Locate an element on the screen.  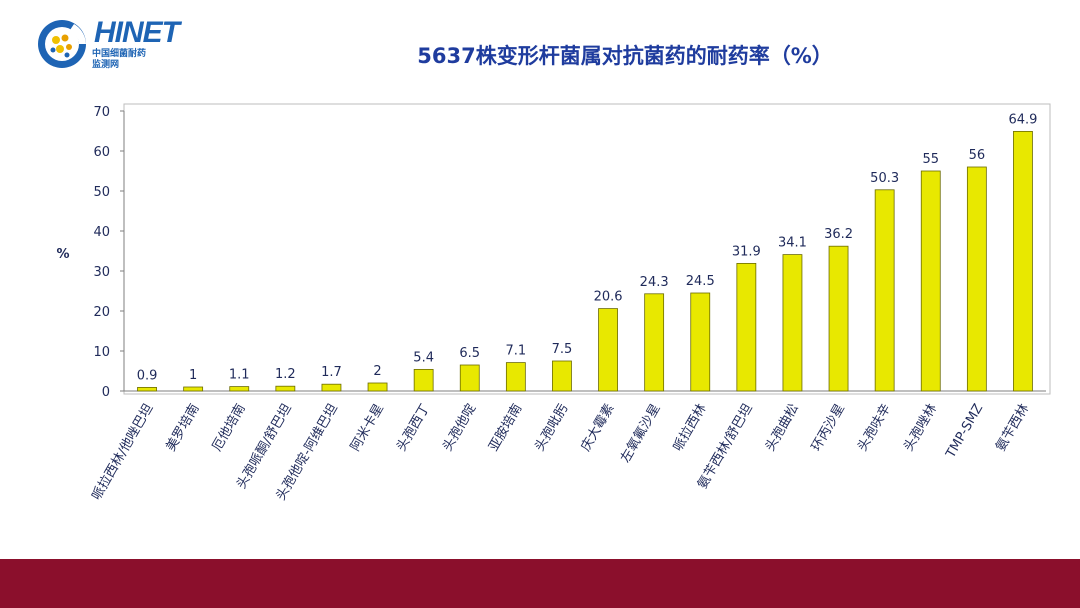
bar-group: 1 is located at coordinates (193, 380).